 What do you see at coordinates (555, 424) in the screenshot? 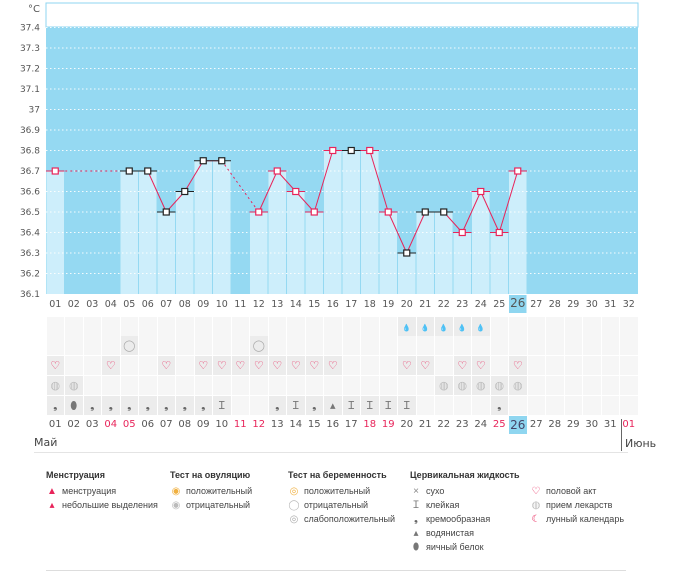
I see `date-label: 28` at bounding box center [555, 424].